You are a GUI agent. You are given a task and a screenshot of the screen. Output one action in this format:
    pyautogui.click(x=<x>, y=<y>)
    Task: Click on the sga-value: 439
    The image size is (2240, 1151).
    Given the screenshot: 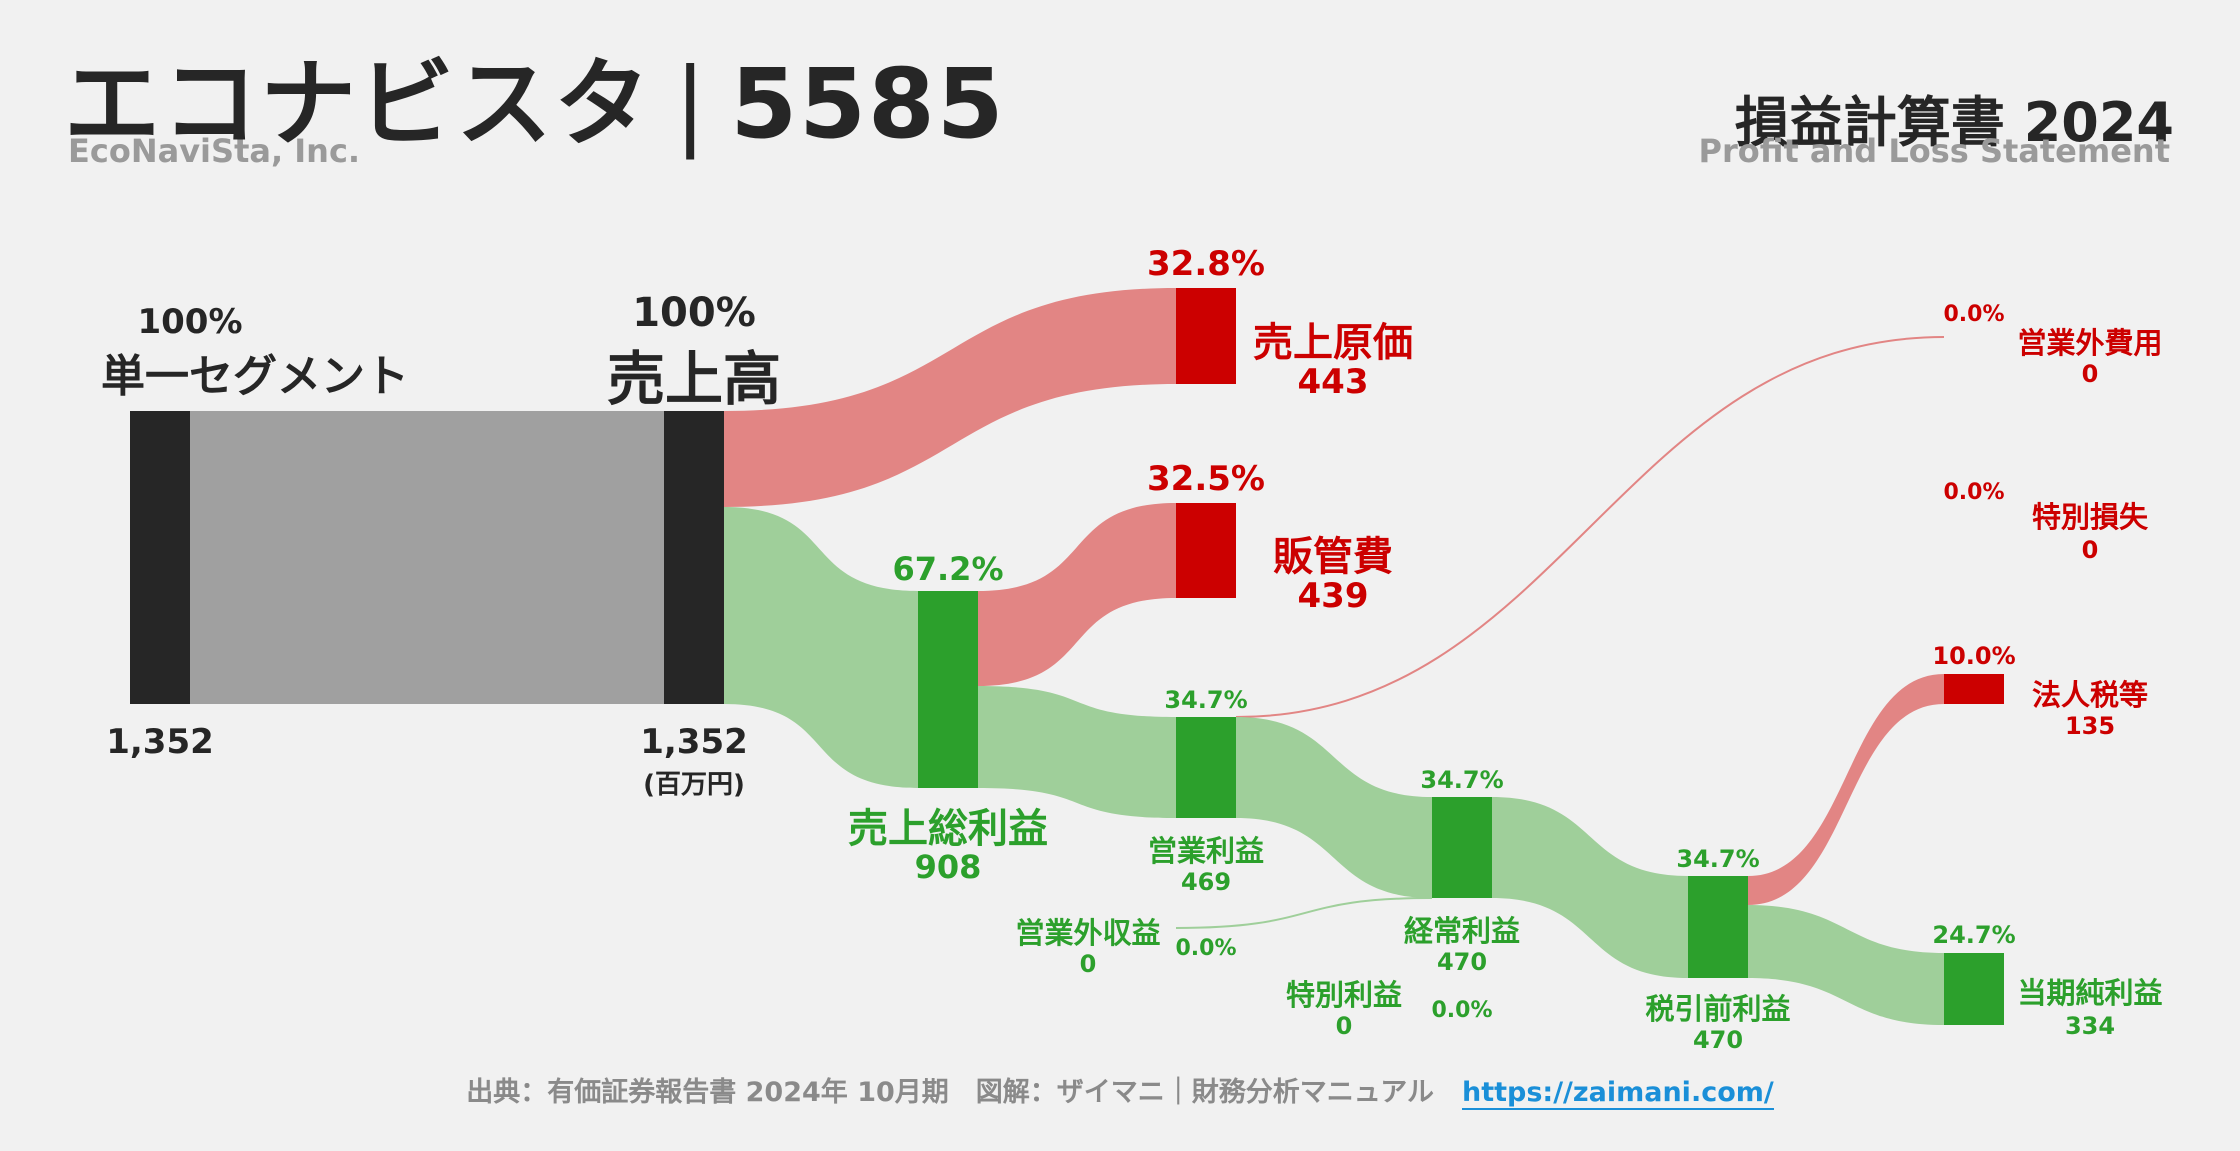 What is the action you would take?
    pyautogui.click(x=1333, y=596)
    